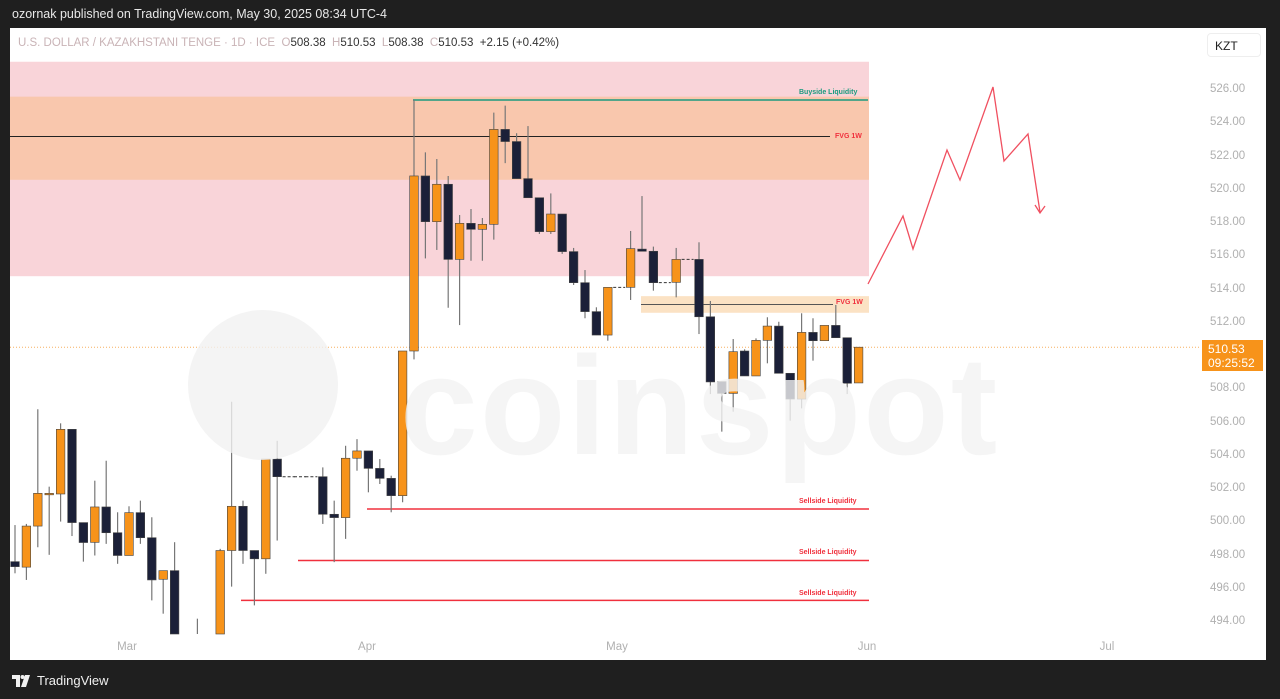 The image size is (1280, 699). Describe the element at coordinates (1228, 222) in the screenshot. I see `price-tick-label: 518.00` at that location.